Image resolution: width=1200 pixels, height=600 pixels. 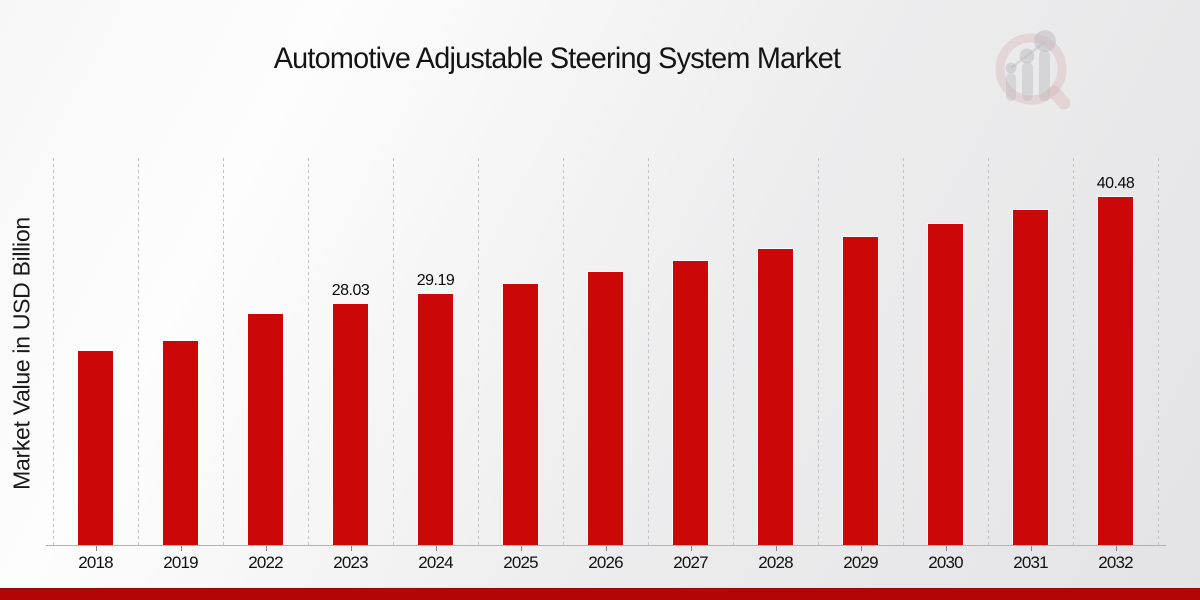 I want to click on logo-dot-large, so click(x=1045, y=41).